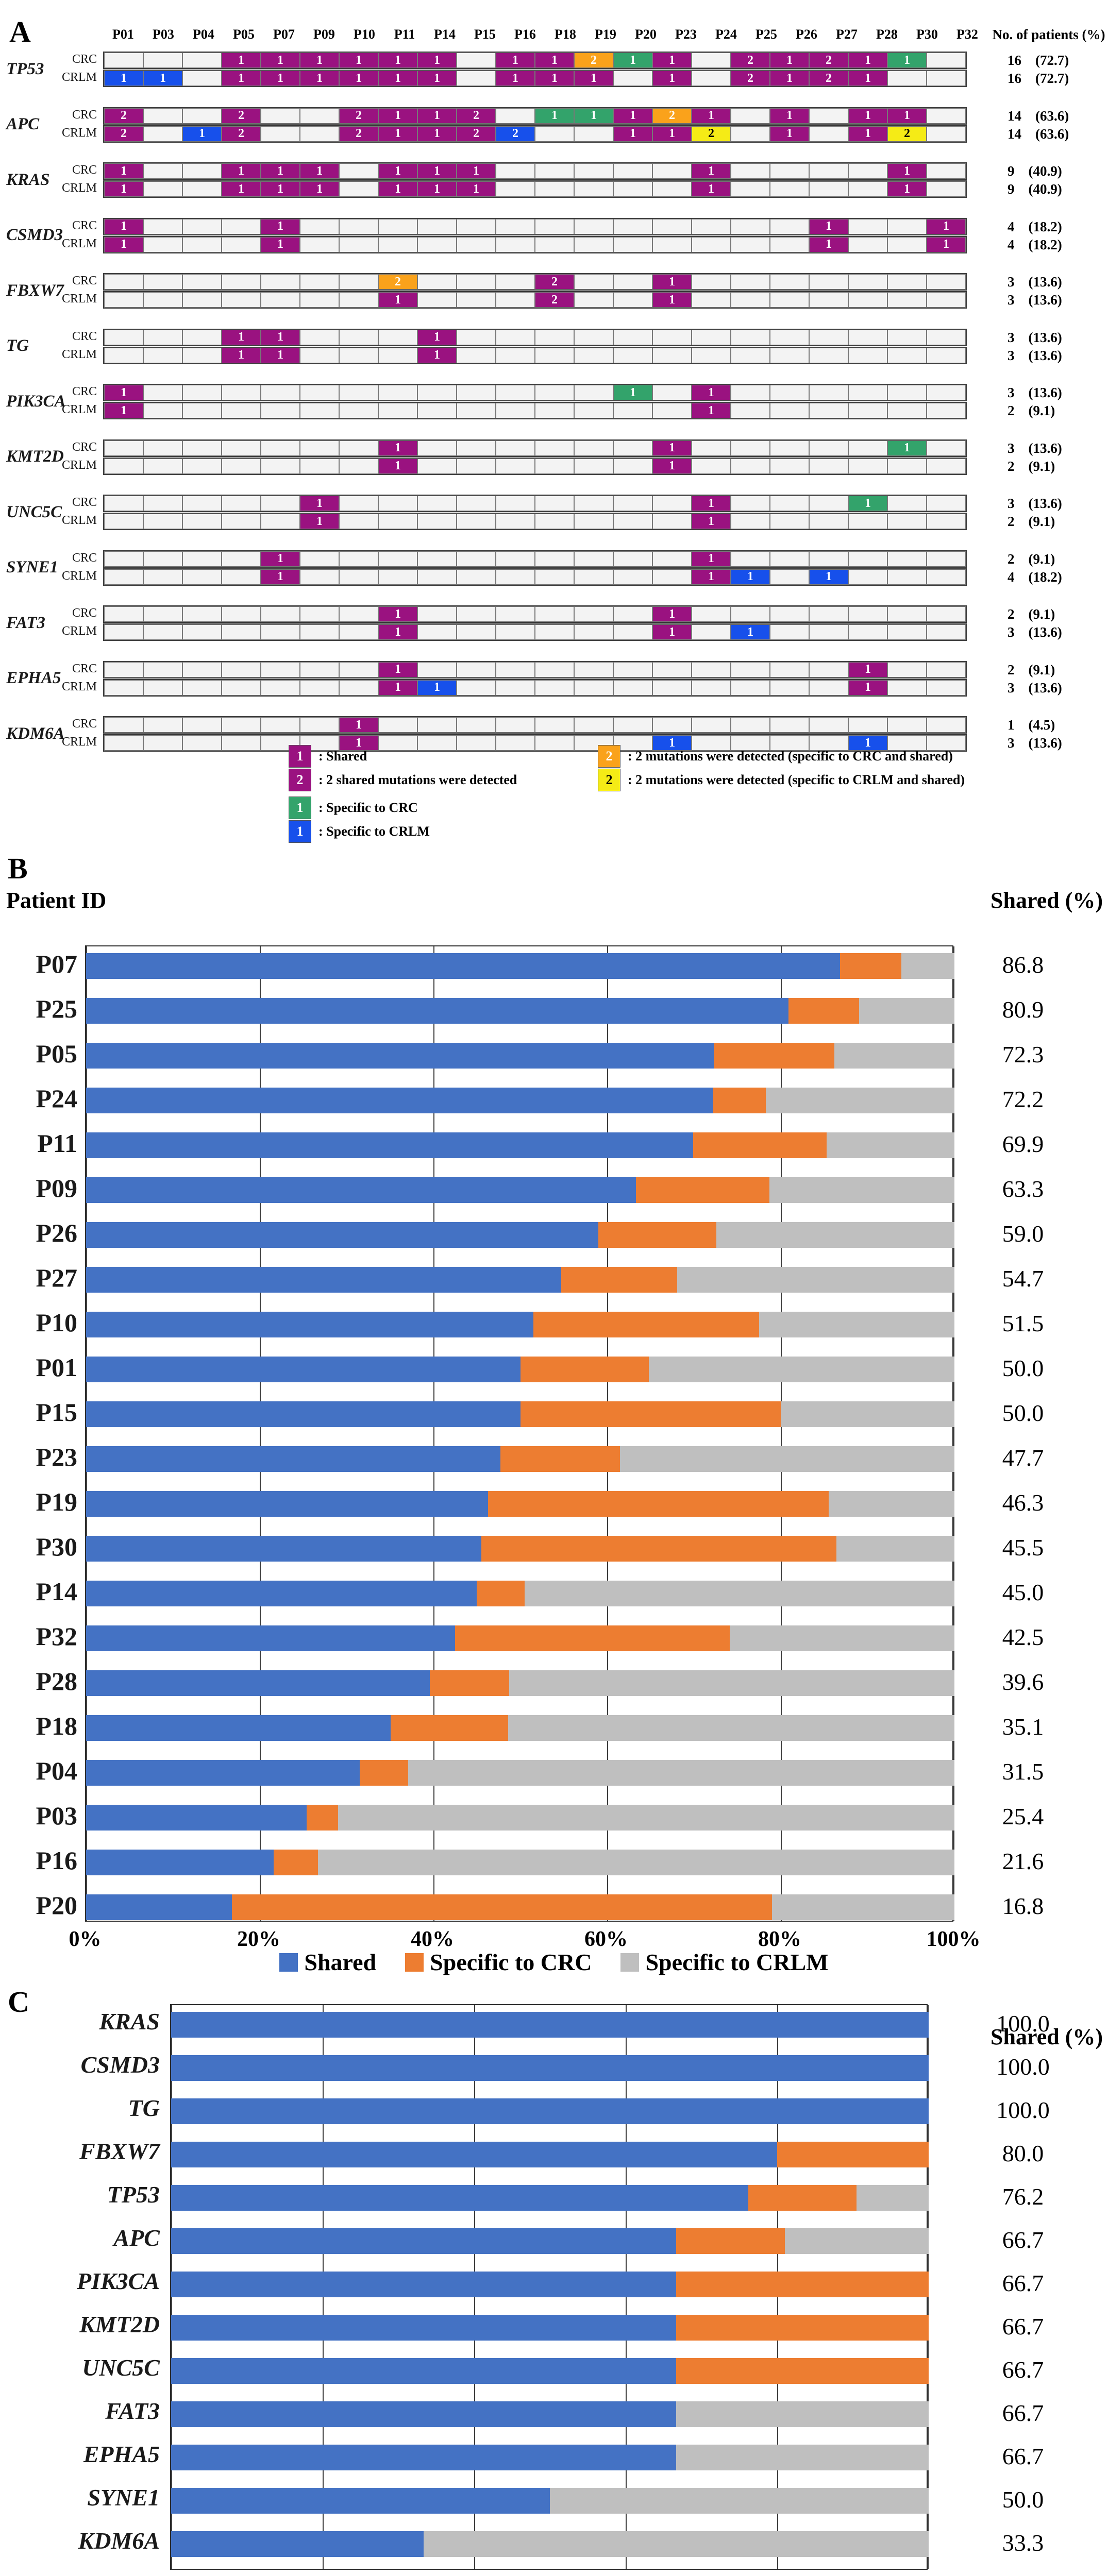 The width and height of the screenshot is (1108, 2576). Describe the element at coordinates (550, 2371) in the screenshot. I see `stacked-bar-unc5c` at that location.